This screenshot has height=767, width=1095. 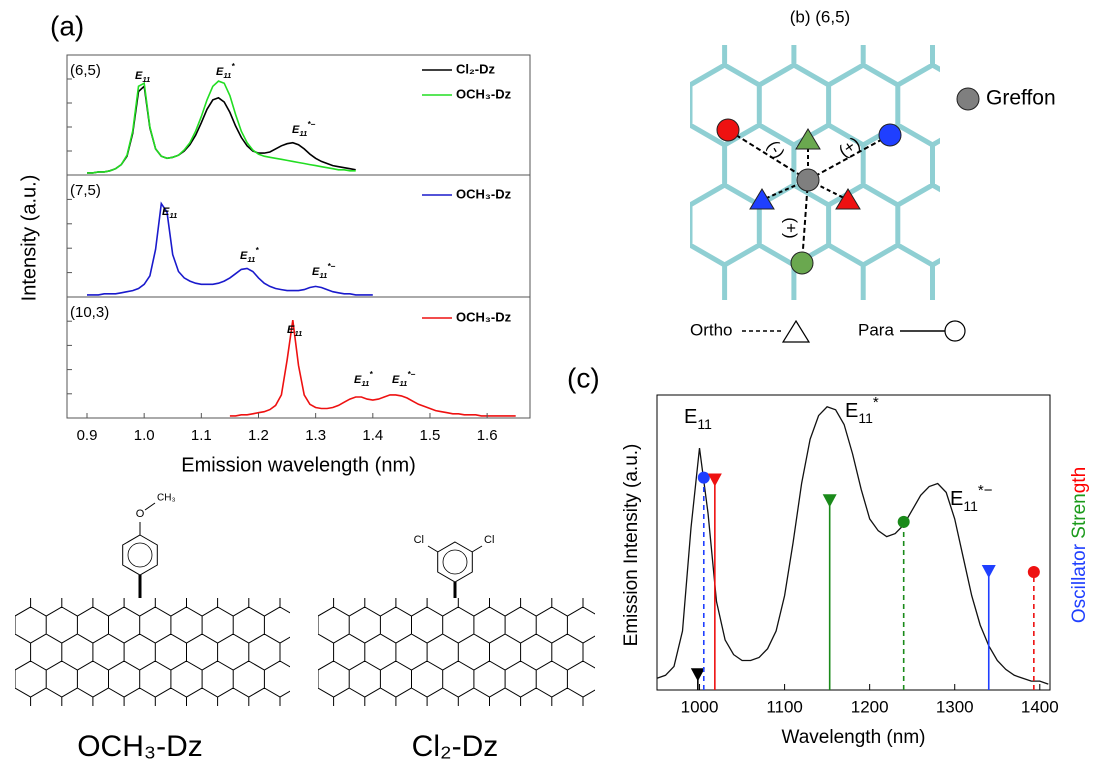 What do you see at coordinates (140, 514) in the screenshot?
I see `atom-label: O` at bounding box center [140, 514].